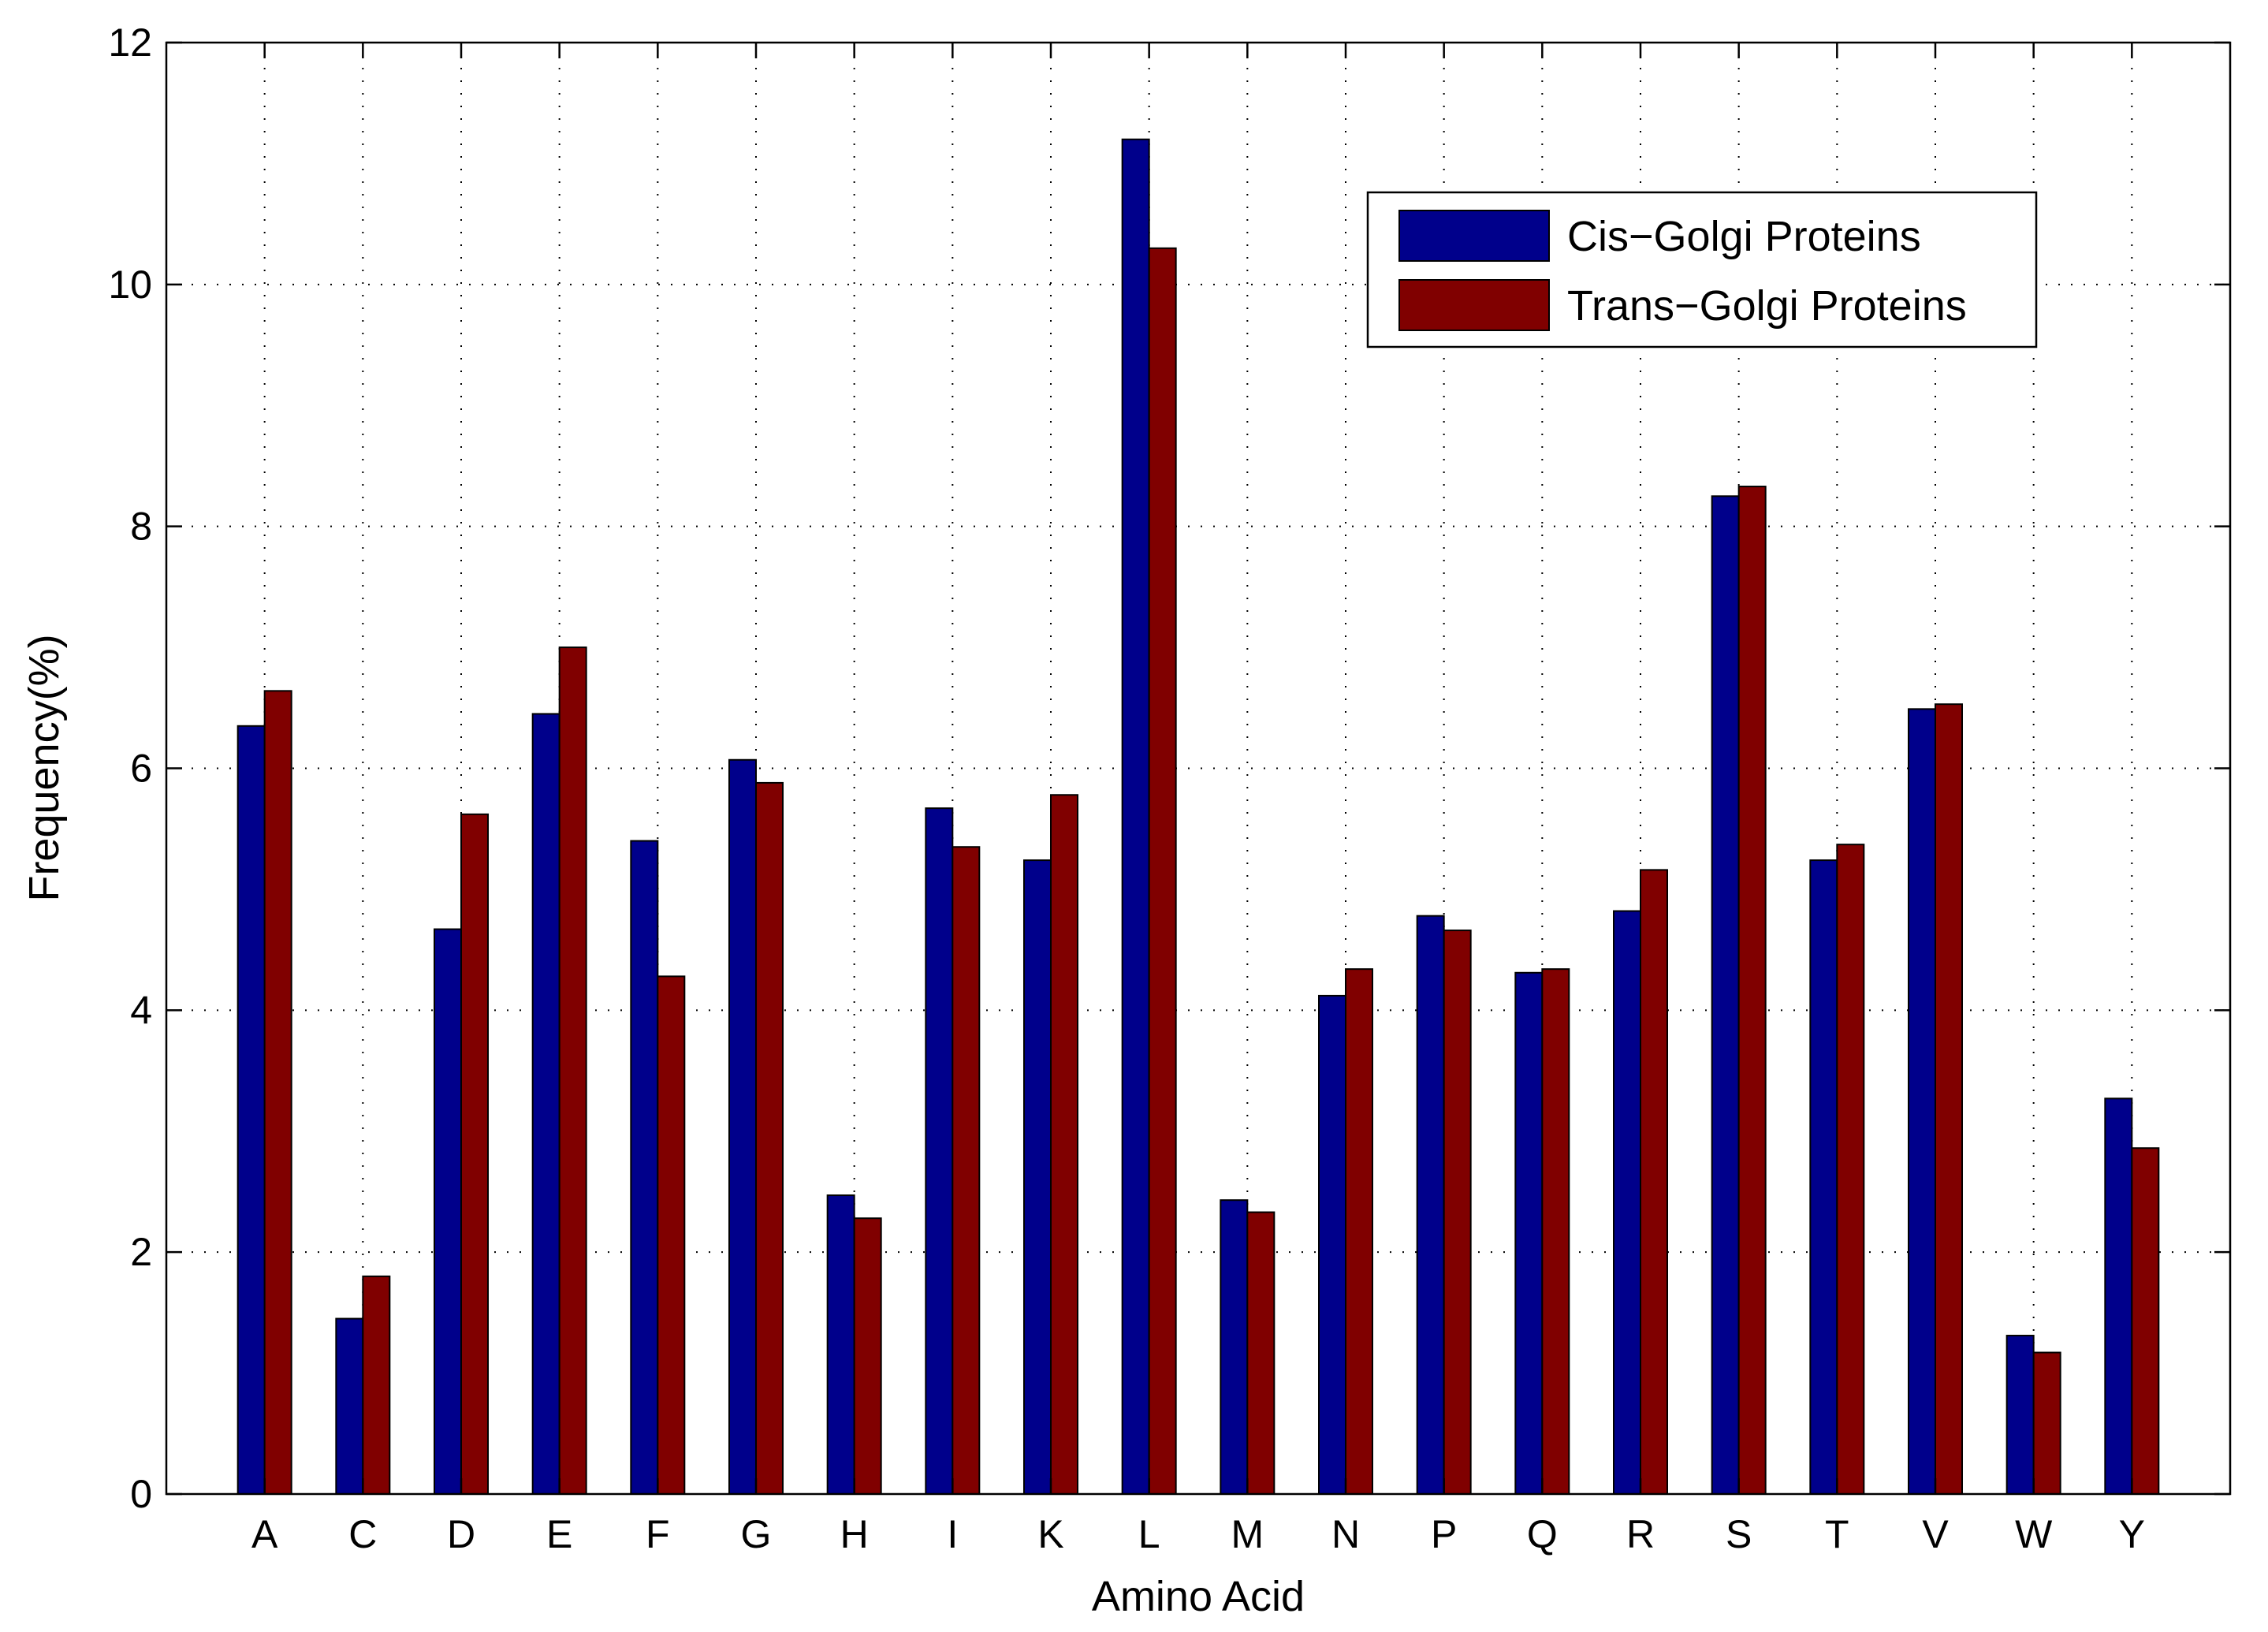 The width and height of the screenshot is (2268, 1632). Describe the element at coordinates (1199, 1596) in the screenshot. I see `x-axis-title: Amino Acid` at that location.